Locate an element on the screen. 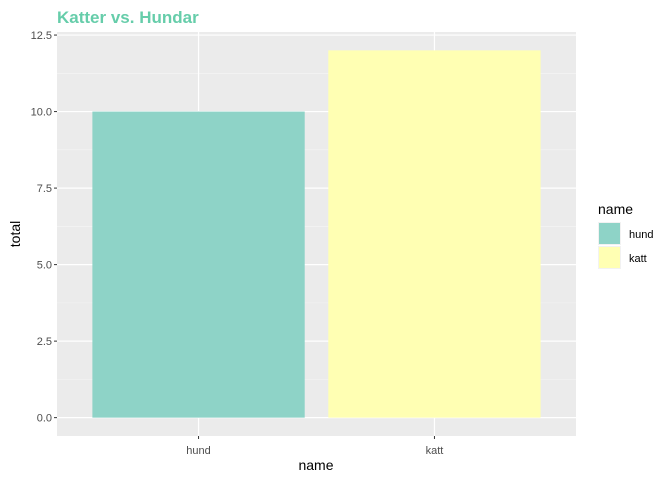  legend-title: name is located at coordinates (615, 209).